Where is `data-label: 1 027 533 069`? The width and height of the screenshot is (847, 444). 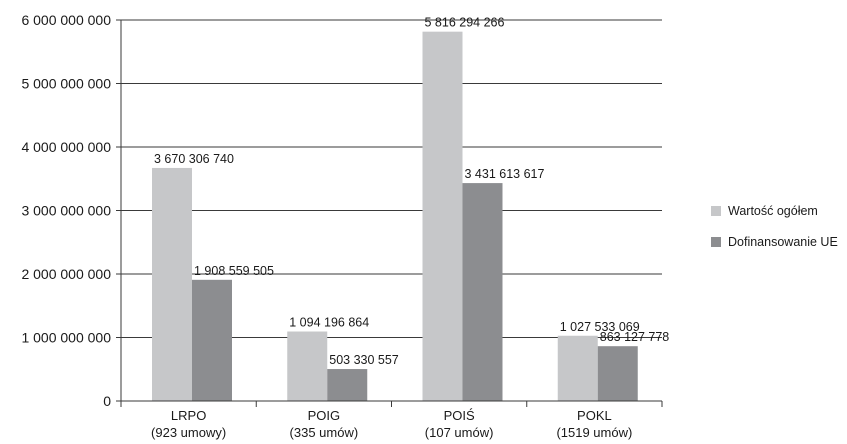
data-label: 1 027 533 069 is located at coordinates (600, 327).